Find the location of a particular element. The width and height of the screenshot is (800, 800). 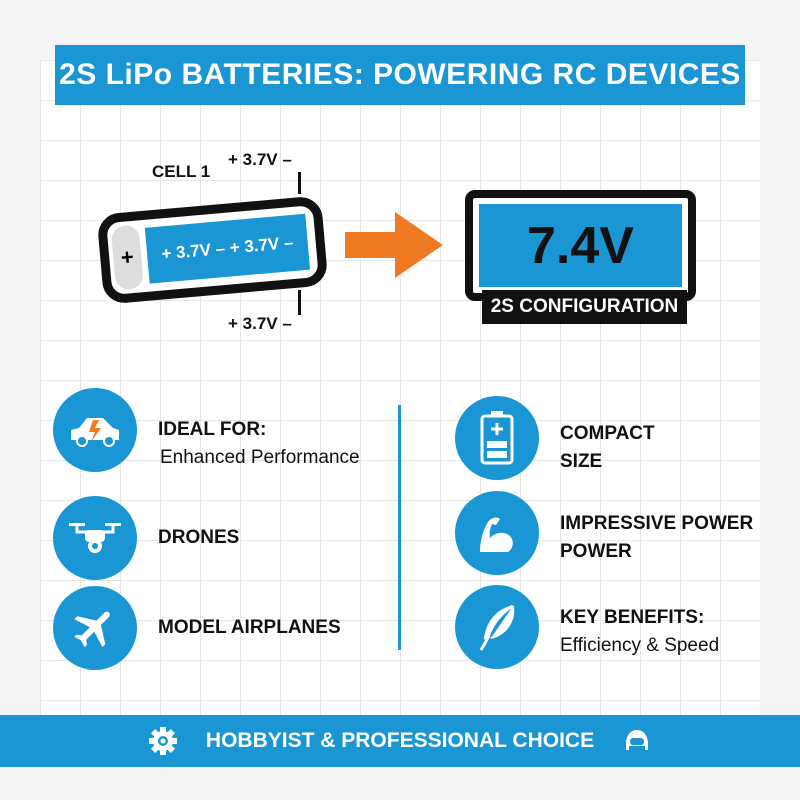

item-subtitle: Efficiency & Speed is located at coordinates (640, 645).